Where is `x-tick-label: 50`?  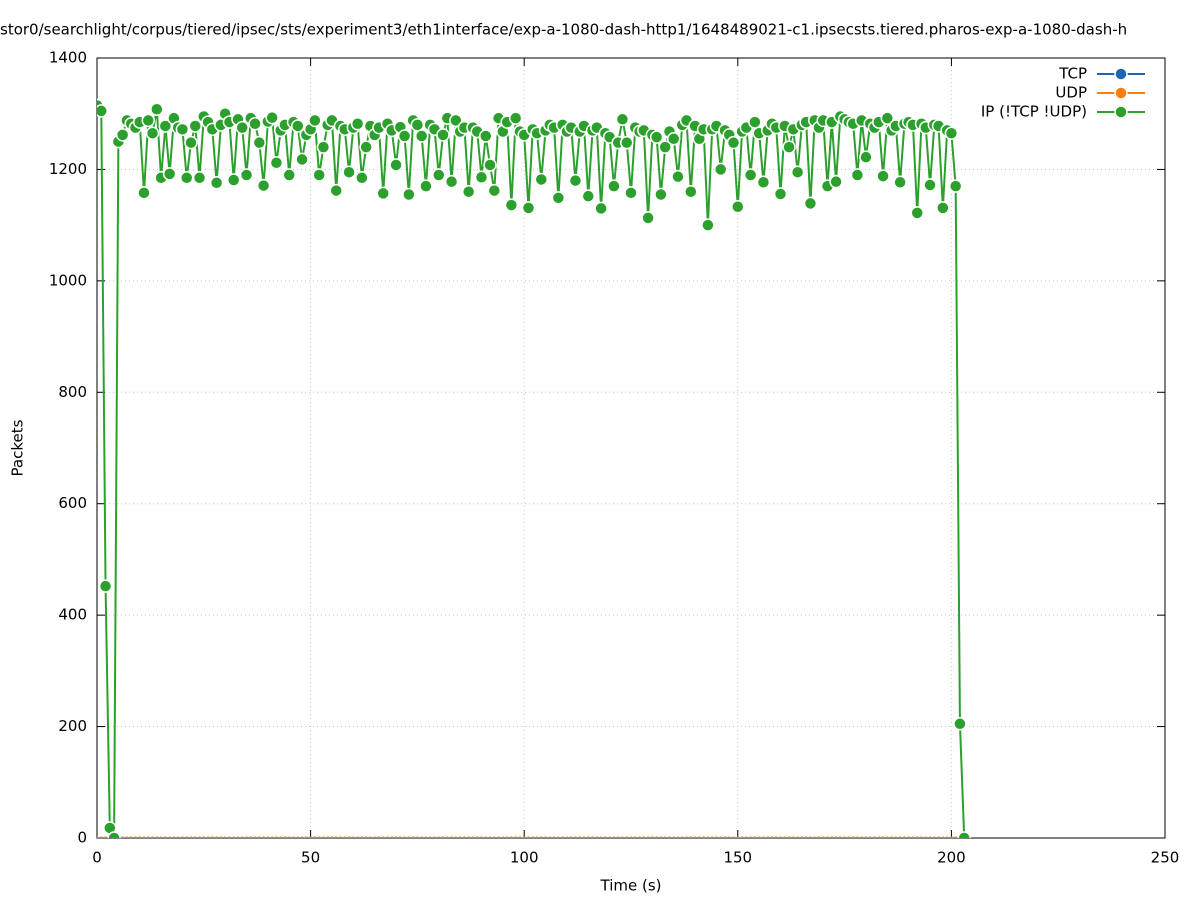 x-tick-label: 50 is located at coordinates (310, 858).